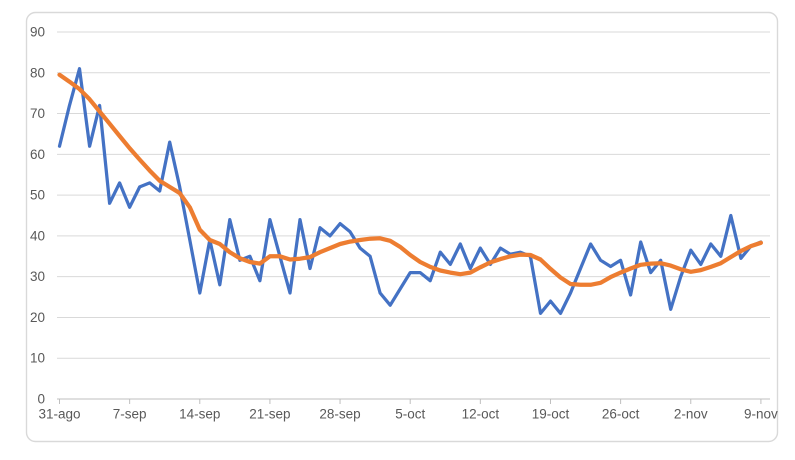 Image resolution: width=795 pixels, height=460 pixels. I want to click on x-tick-label: 14-sep, so click(199, 414).